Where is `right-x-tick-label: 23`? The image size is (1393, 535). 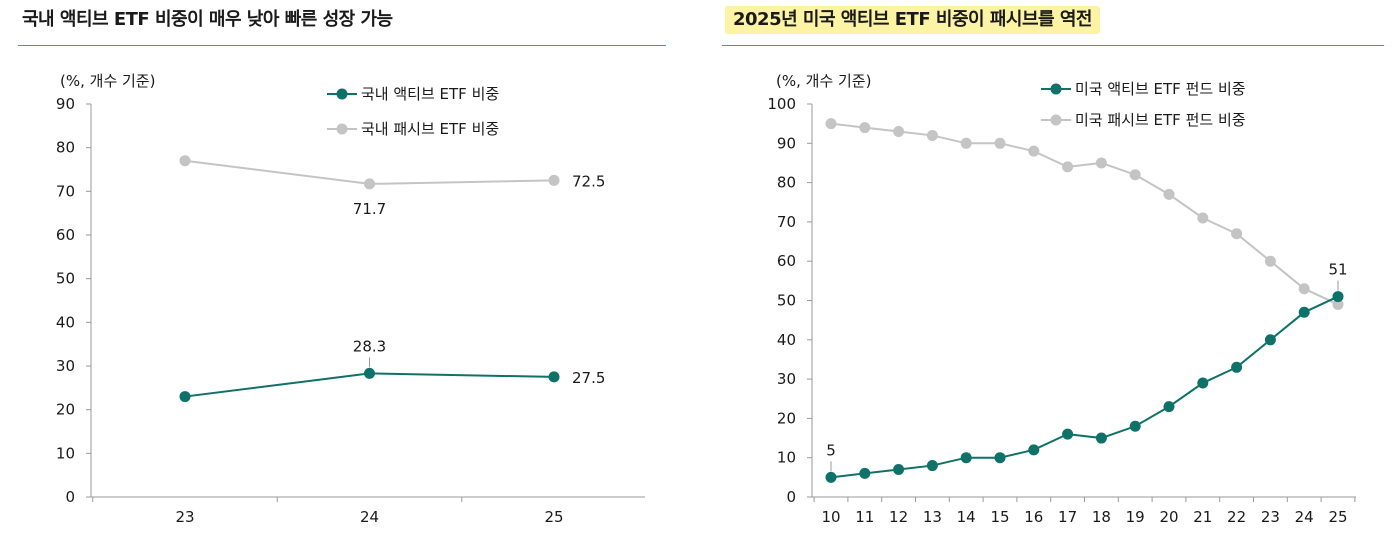
right-x-tick-label: 23 is located at coordinates (1270, 517).